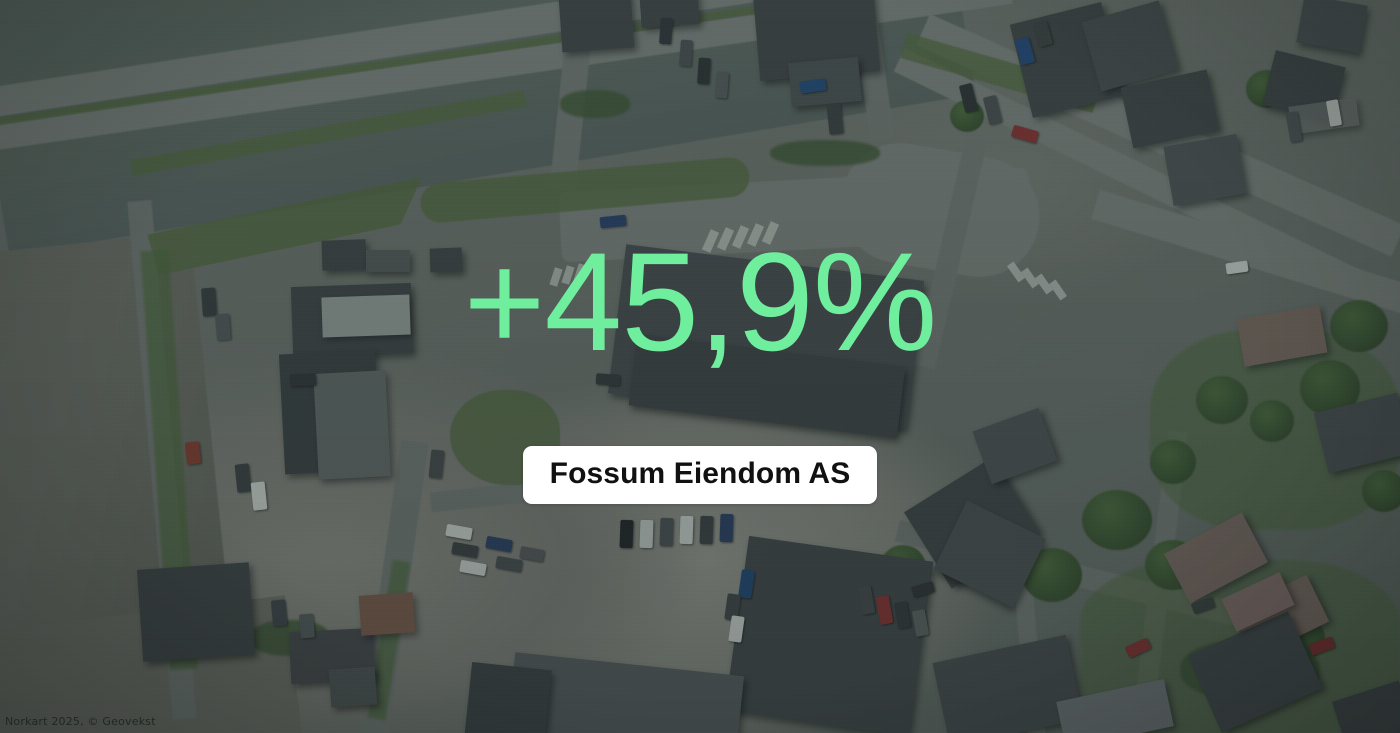 The height and width of the screenshot is (733, 1400). I want to click on percentage-change-label: +45,9%, so click(700, 301).